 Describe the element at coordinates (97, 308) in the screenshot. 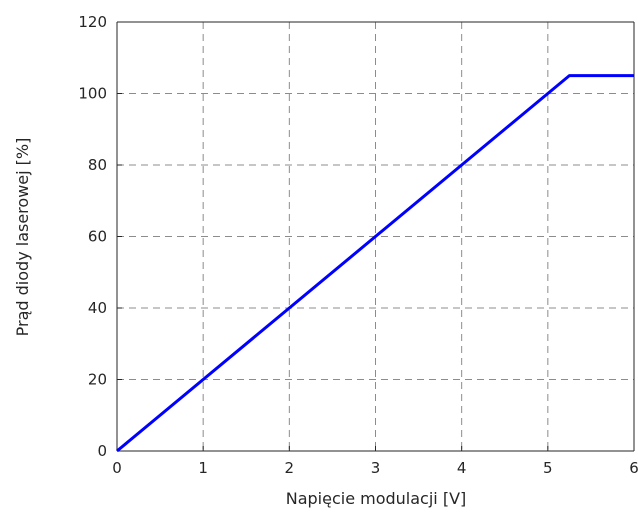

I see `y-tick-label: 40` at that location.